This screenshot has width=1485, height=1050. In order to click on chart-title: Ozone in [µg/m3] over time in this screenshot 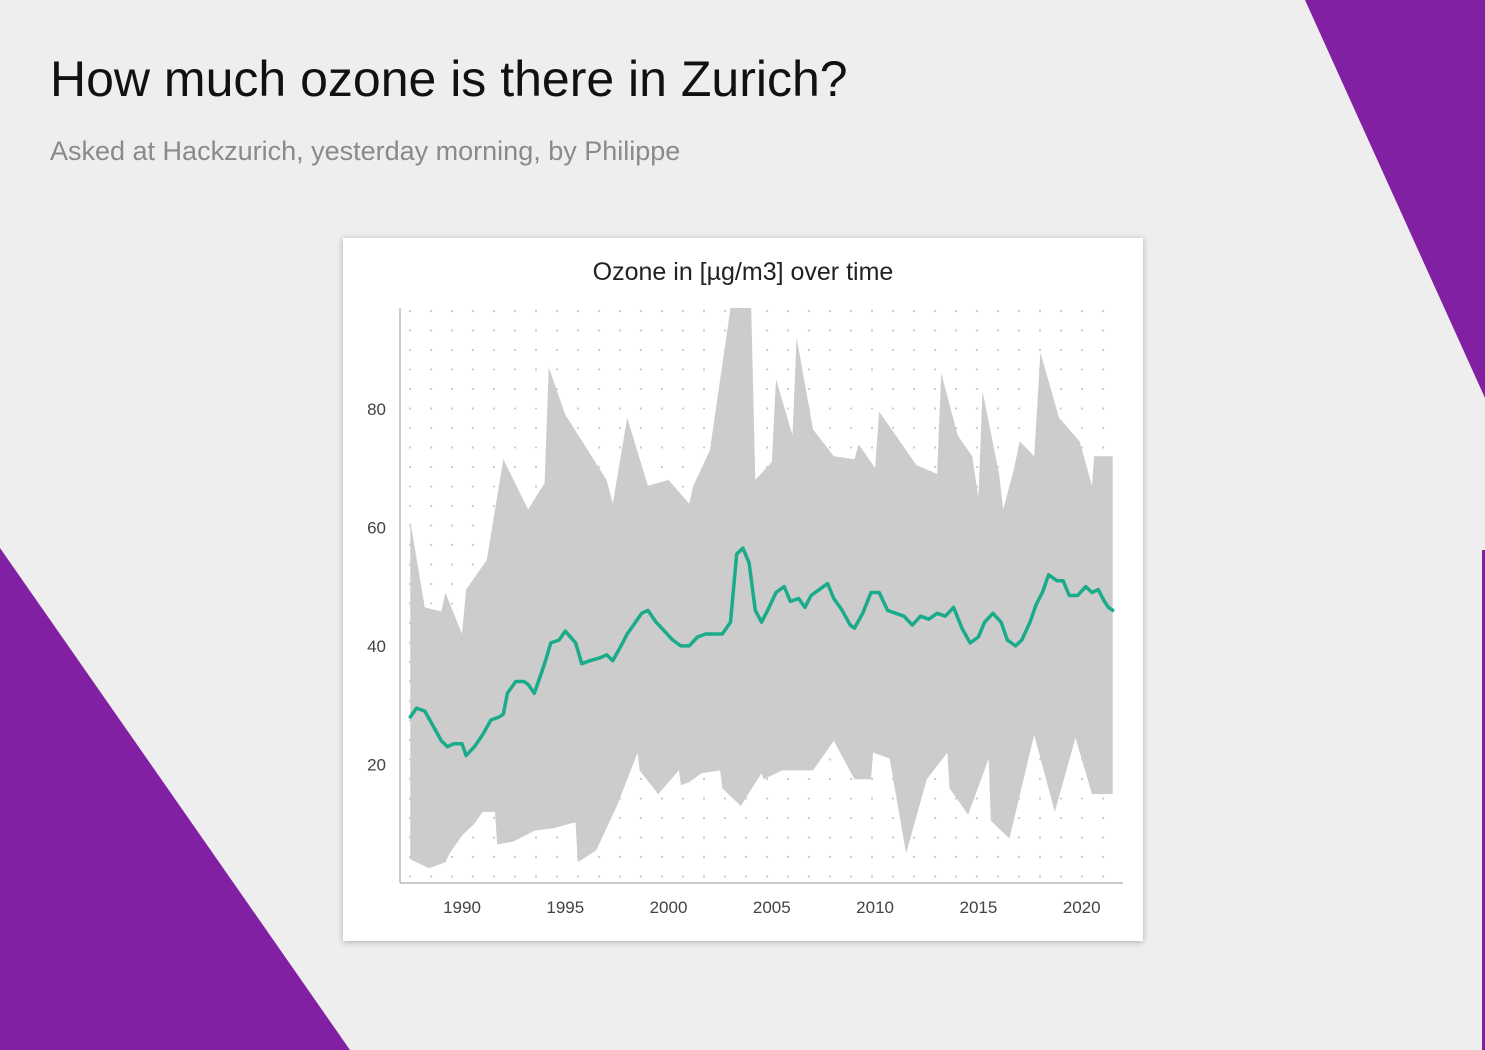, I will do `click(743, 272)`.